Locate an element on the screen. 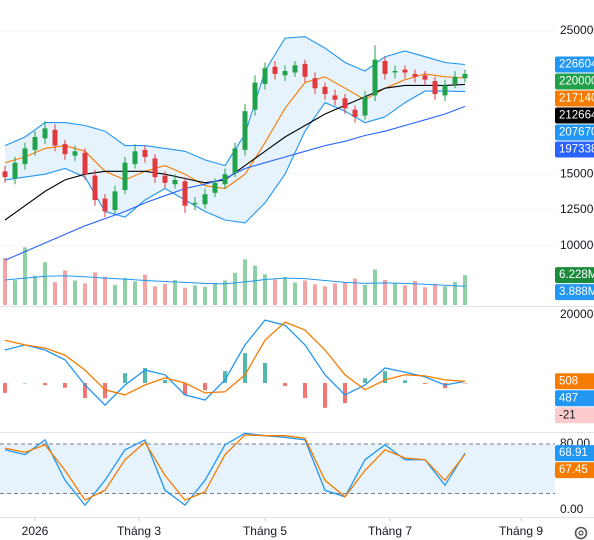  x-tick-label: Tháng 5 is located at coordinates (265, 531).